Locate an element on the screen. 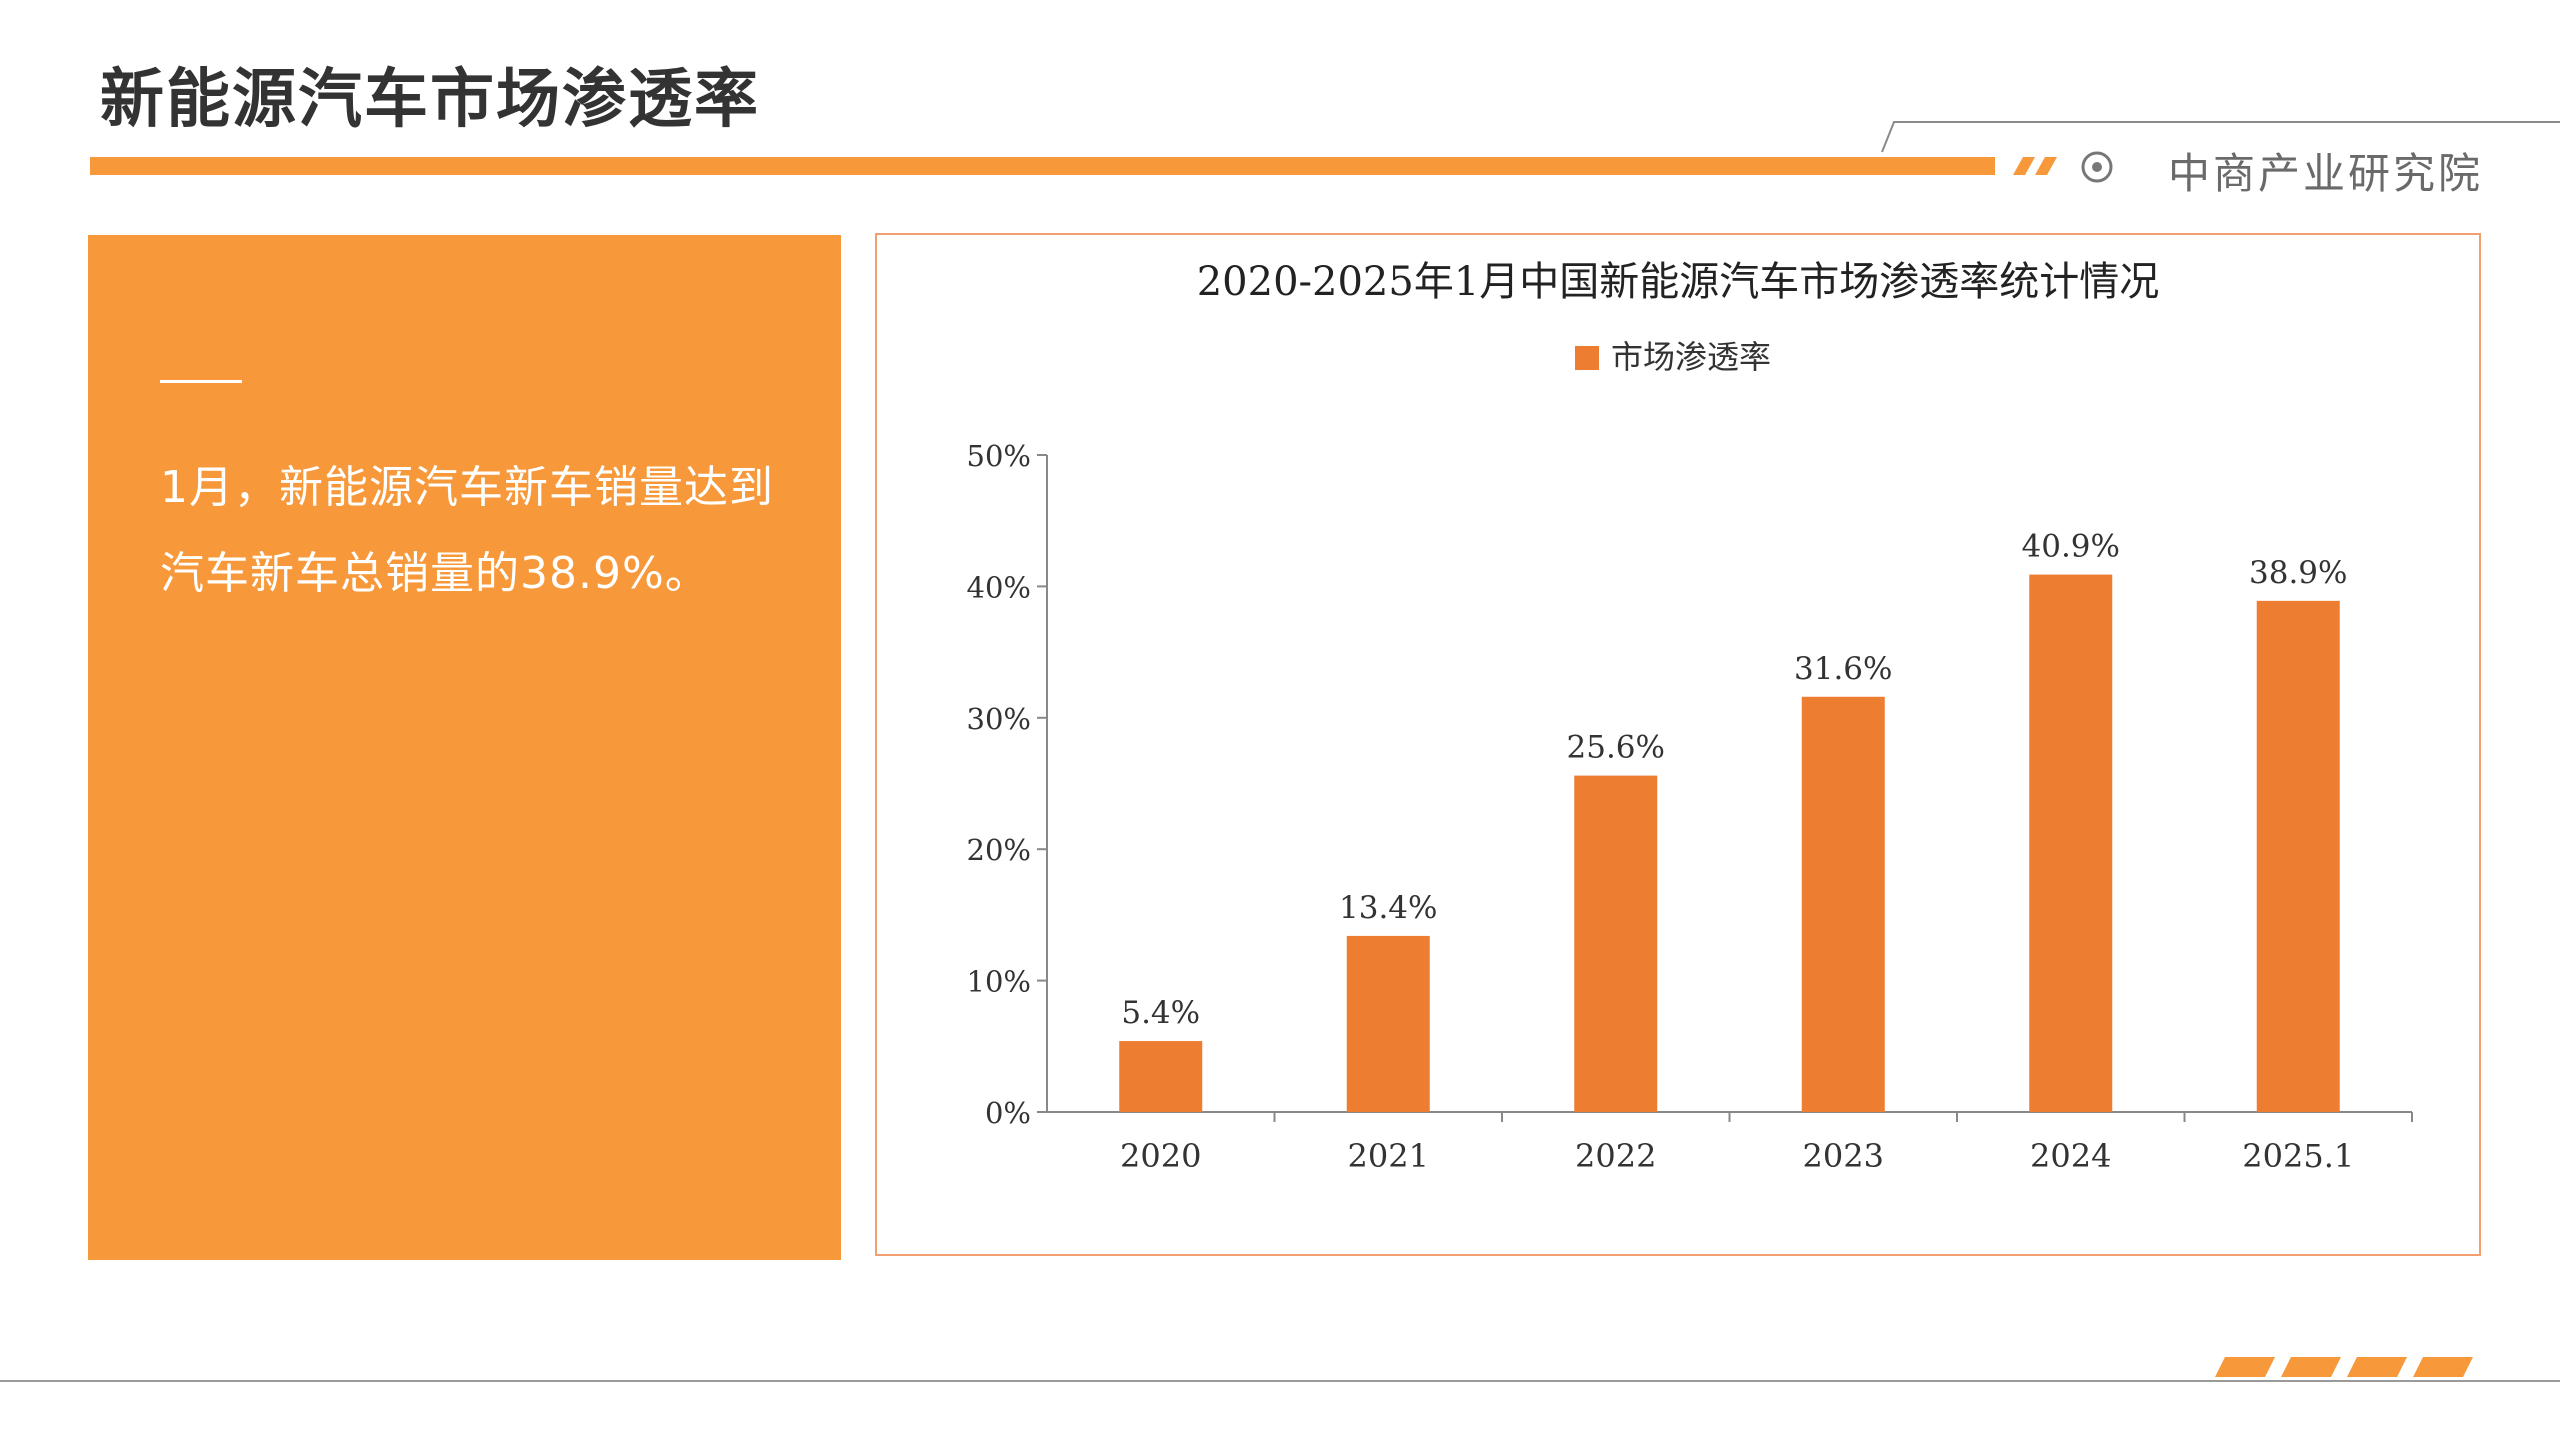 This screenshot has height=1440, width=2560. x-tick-label: 2020 is located at coordinates (1160, 1156).